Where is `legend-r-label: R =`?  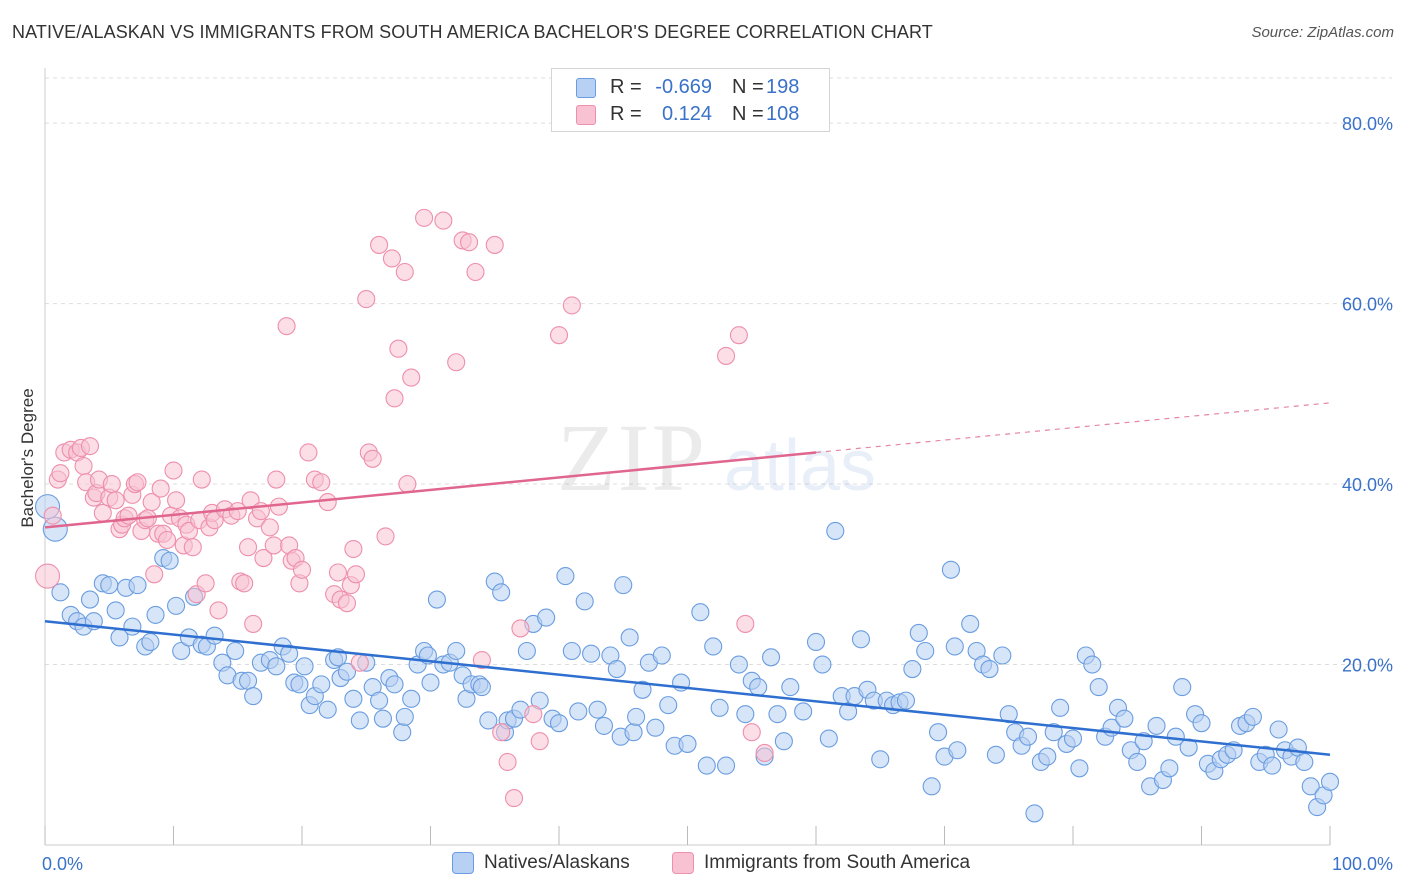
legend-r-label: R = is located at coordinates (626, 86).